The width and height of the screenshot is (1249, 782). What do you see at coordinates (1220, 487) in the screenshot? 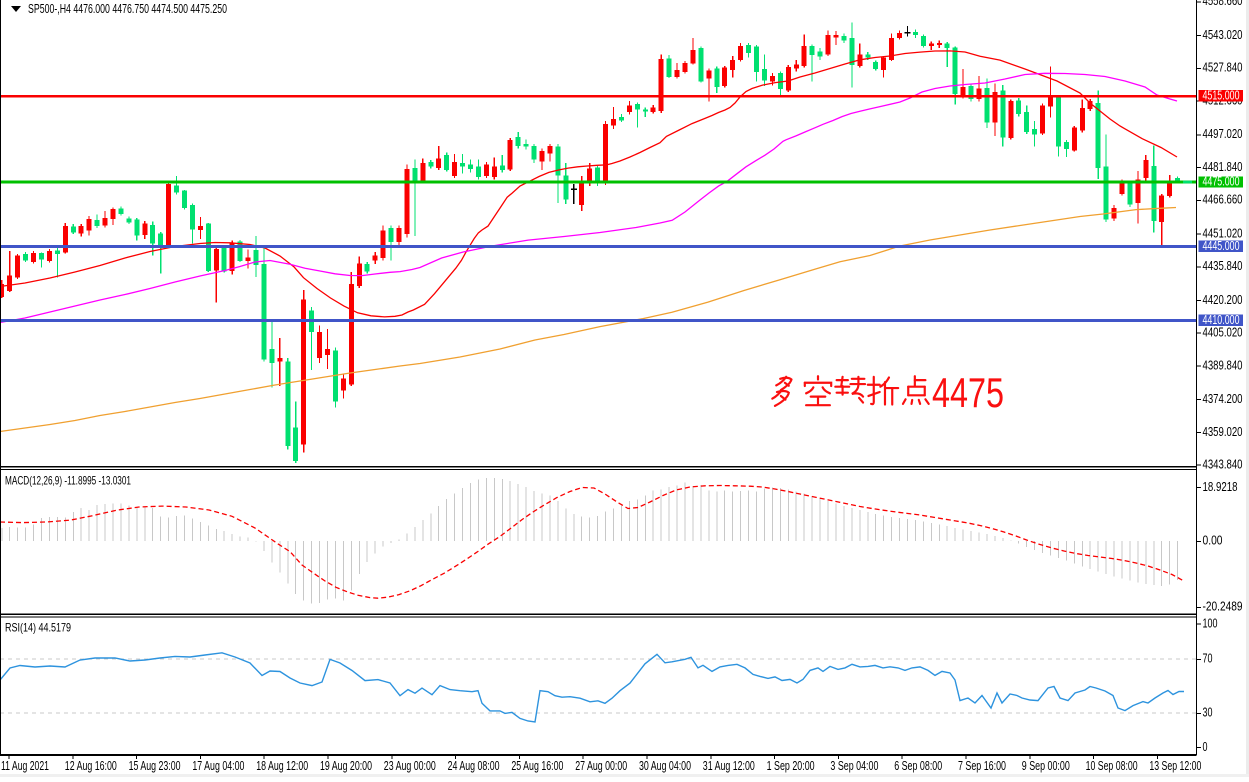
I see `svg-text: 18.9218` at bounding box center [1220, 487].